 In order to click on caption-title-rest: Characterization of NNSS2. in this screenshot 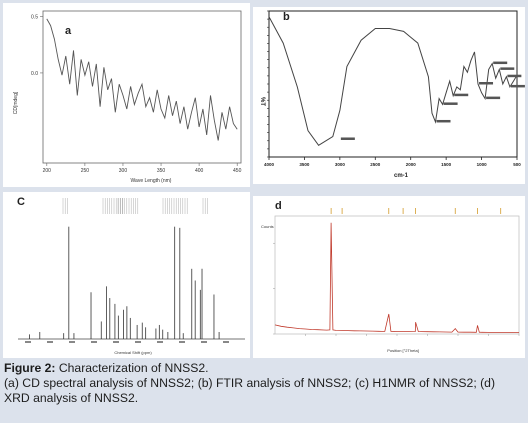, I will do `click(132, 368)`.